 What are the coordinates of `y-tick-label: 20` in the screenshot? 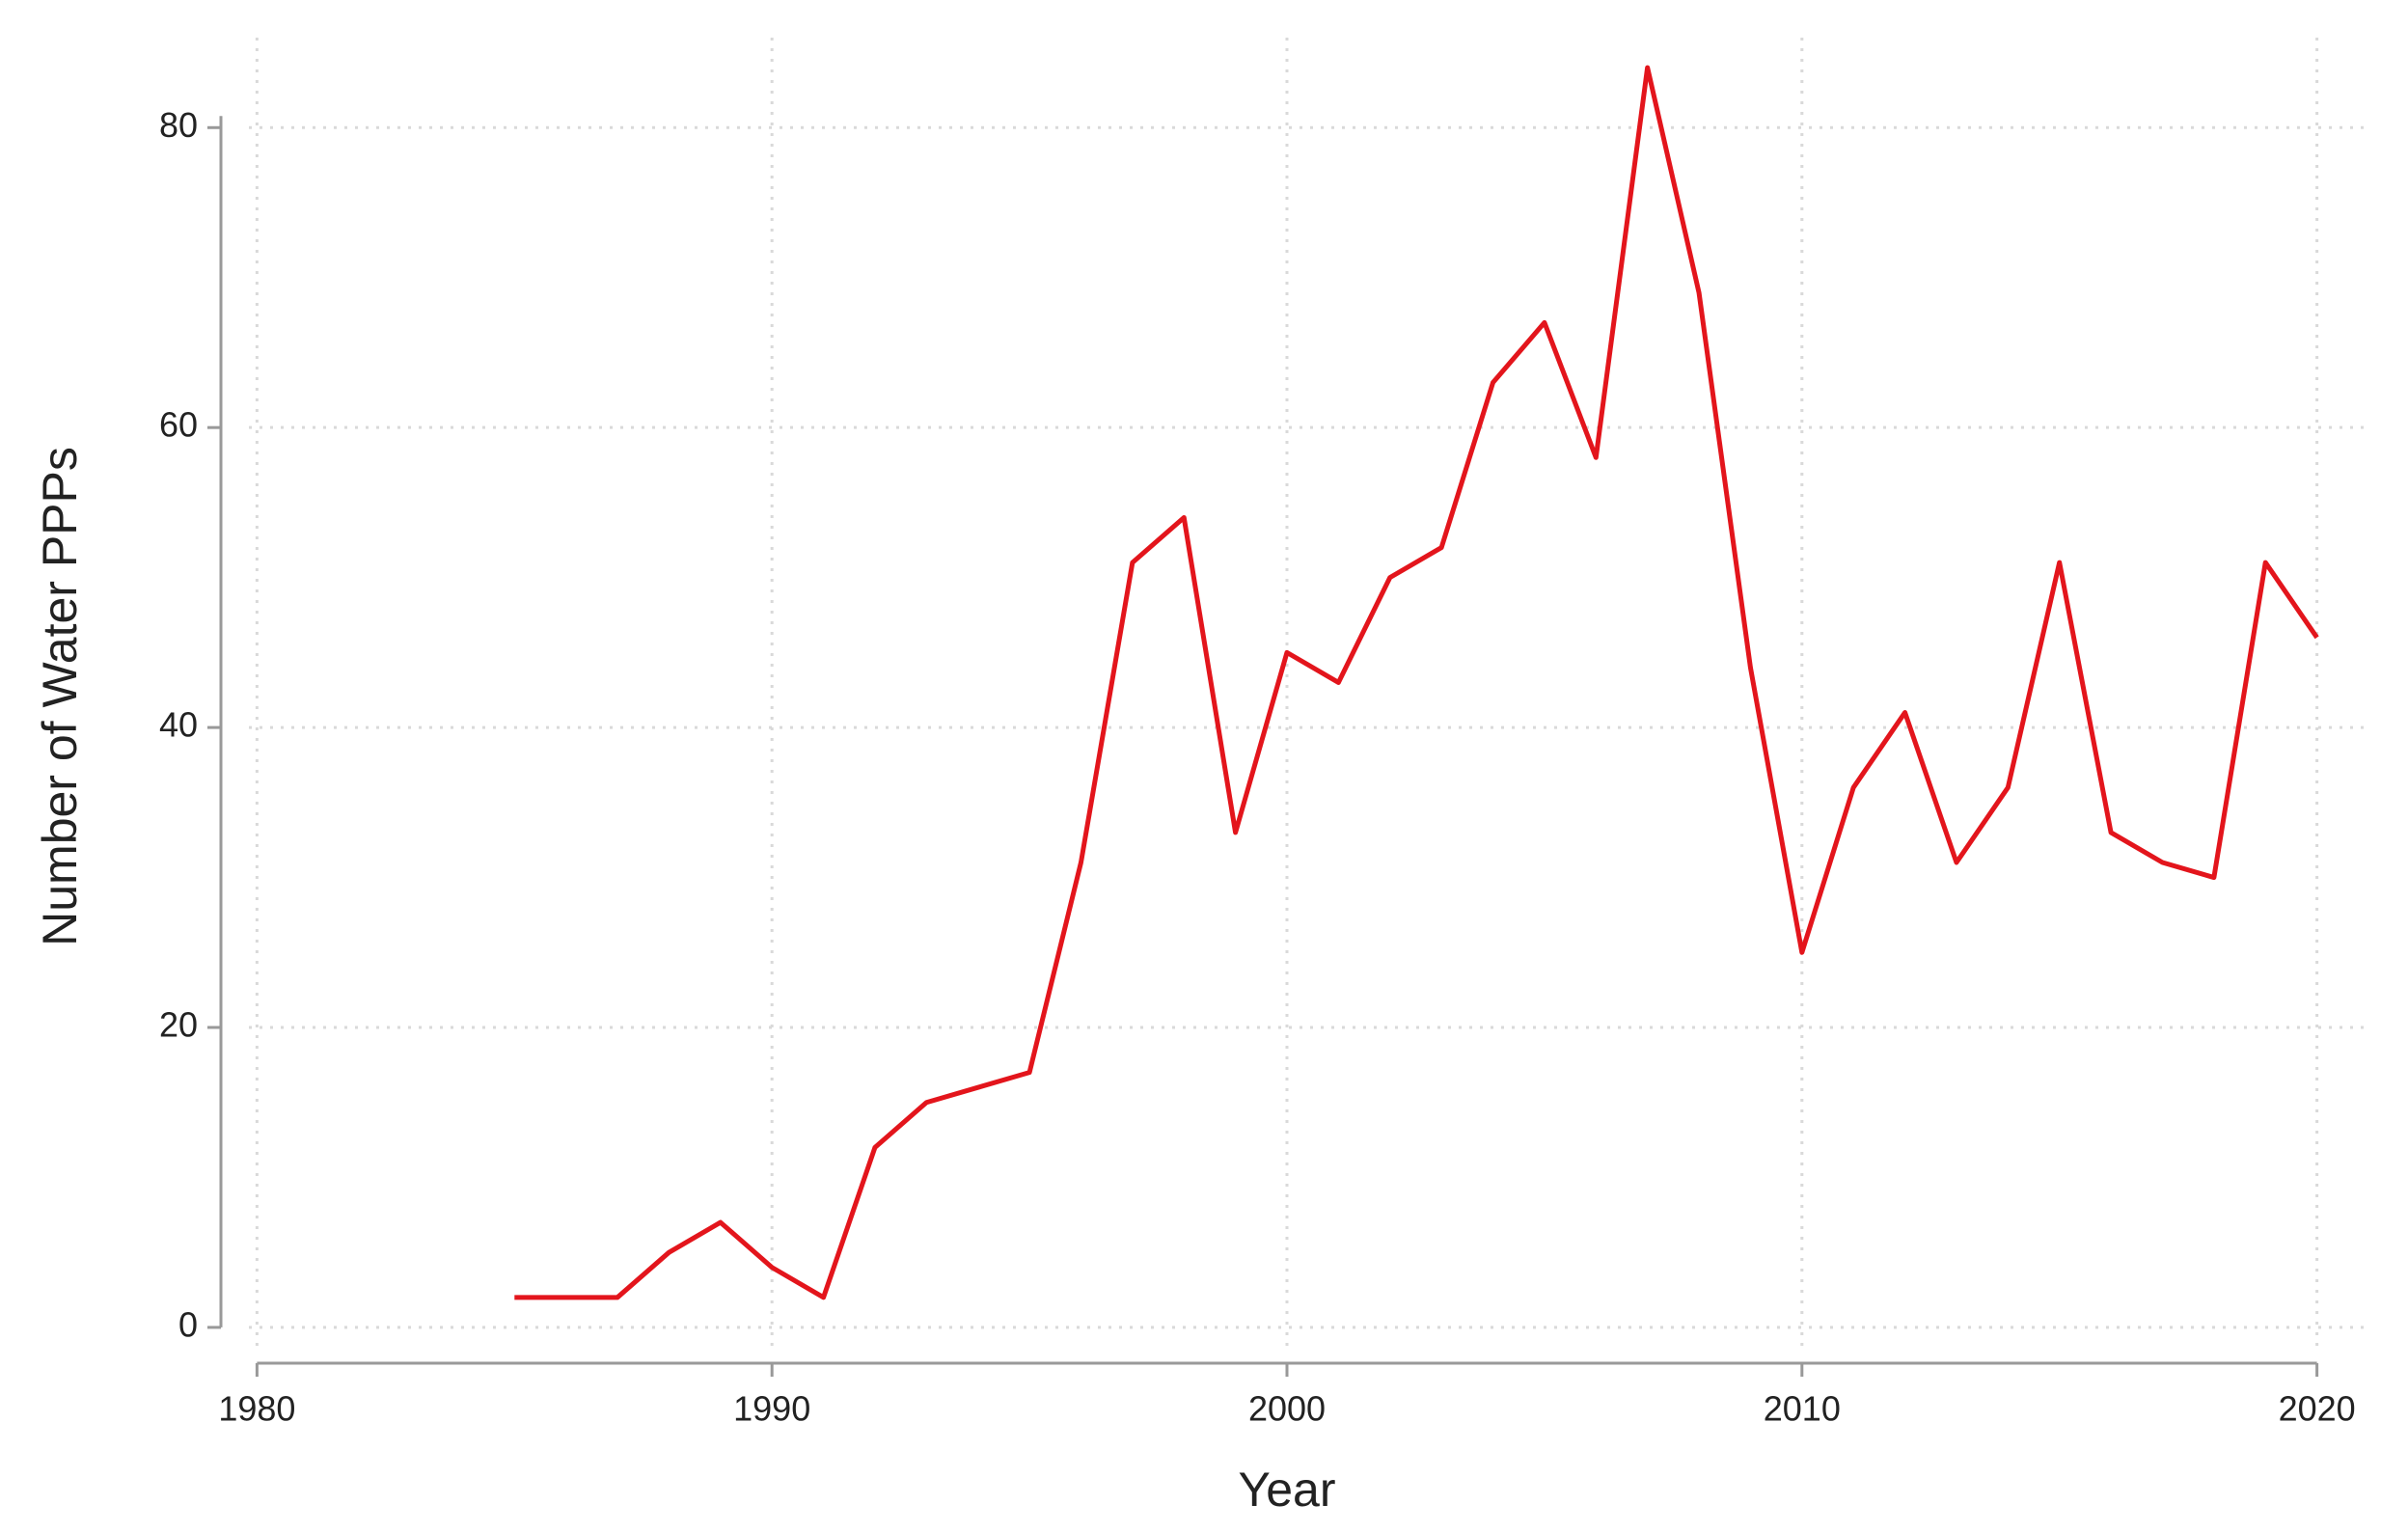 It's located at (178, 1025).